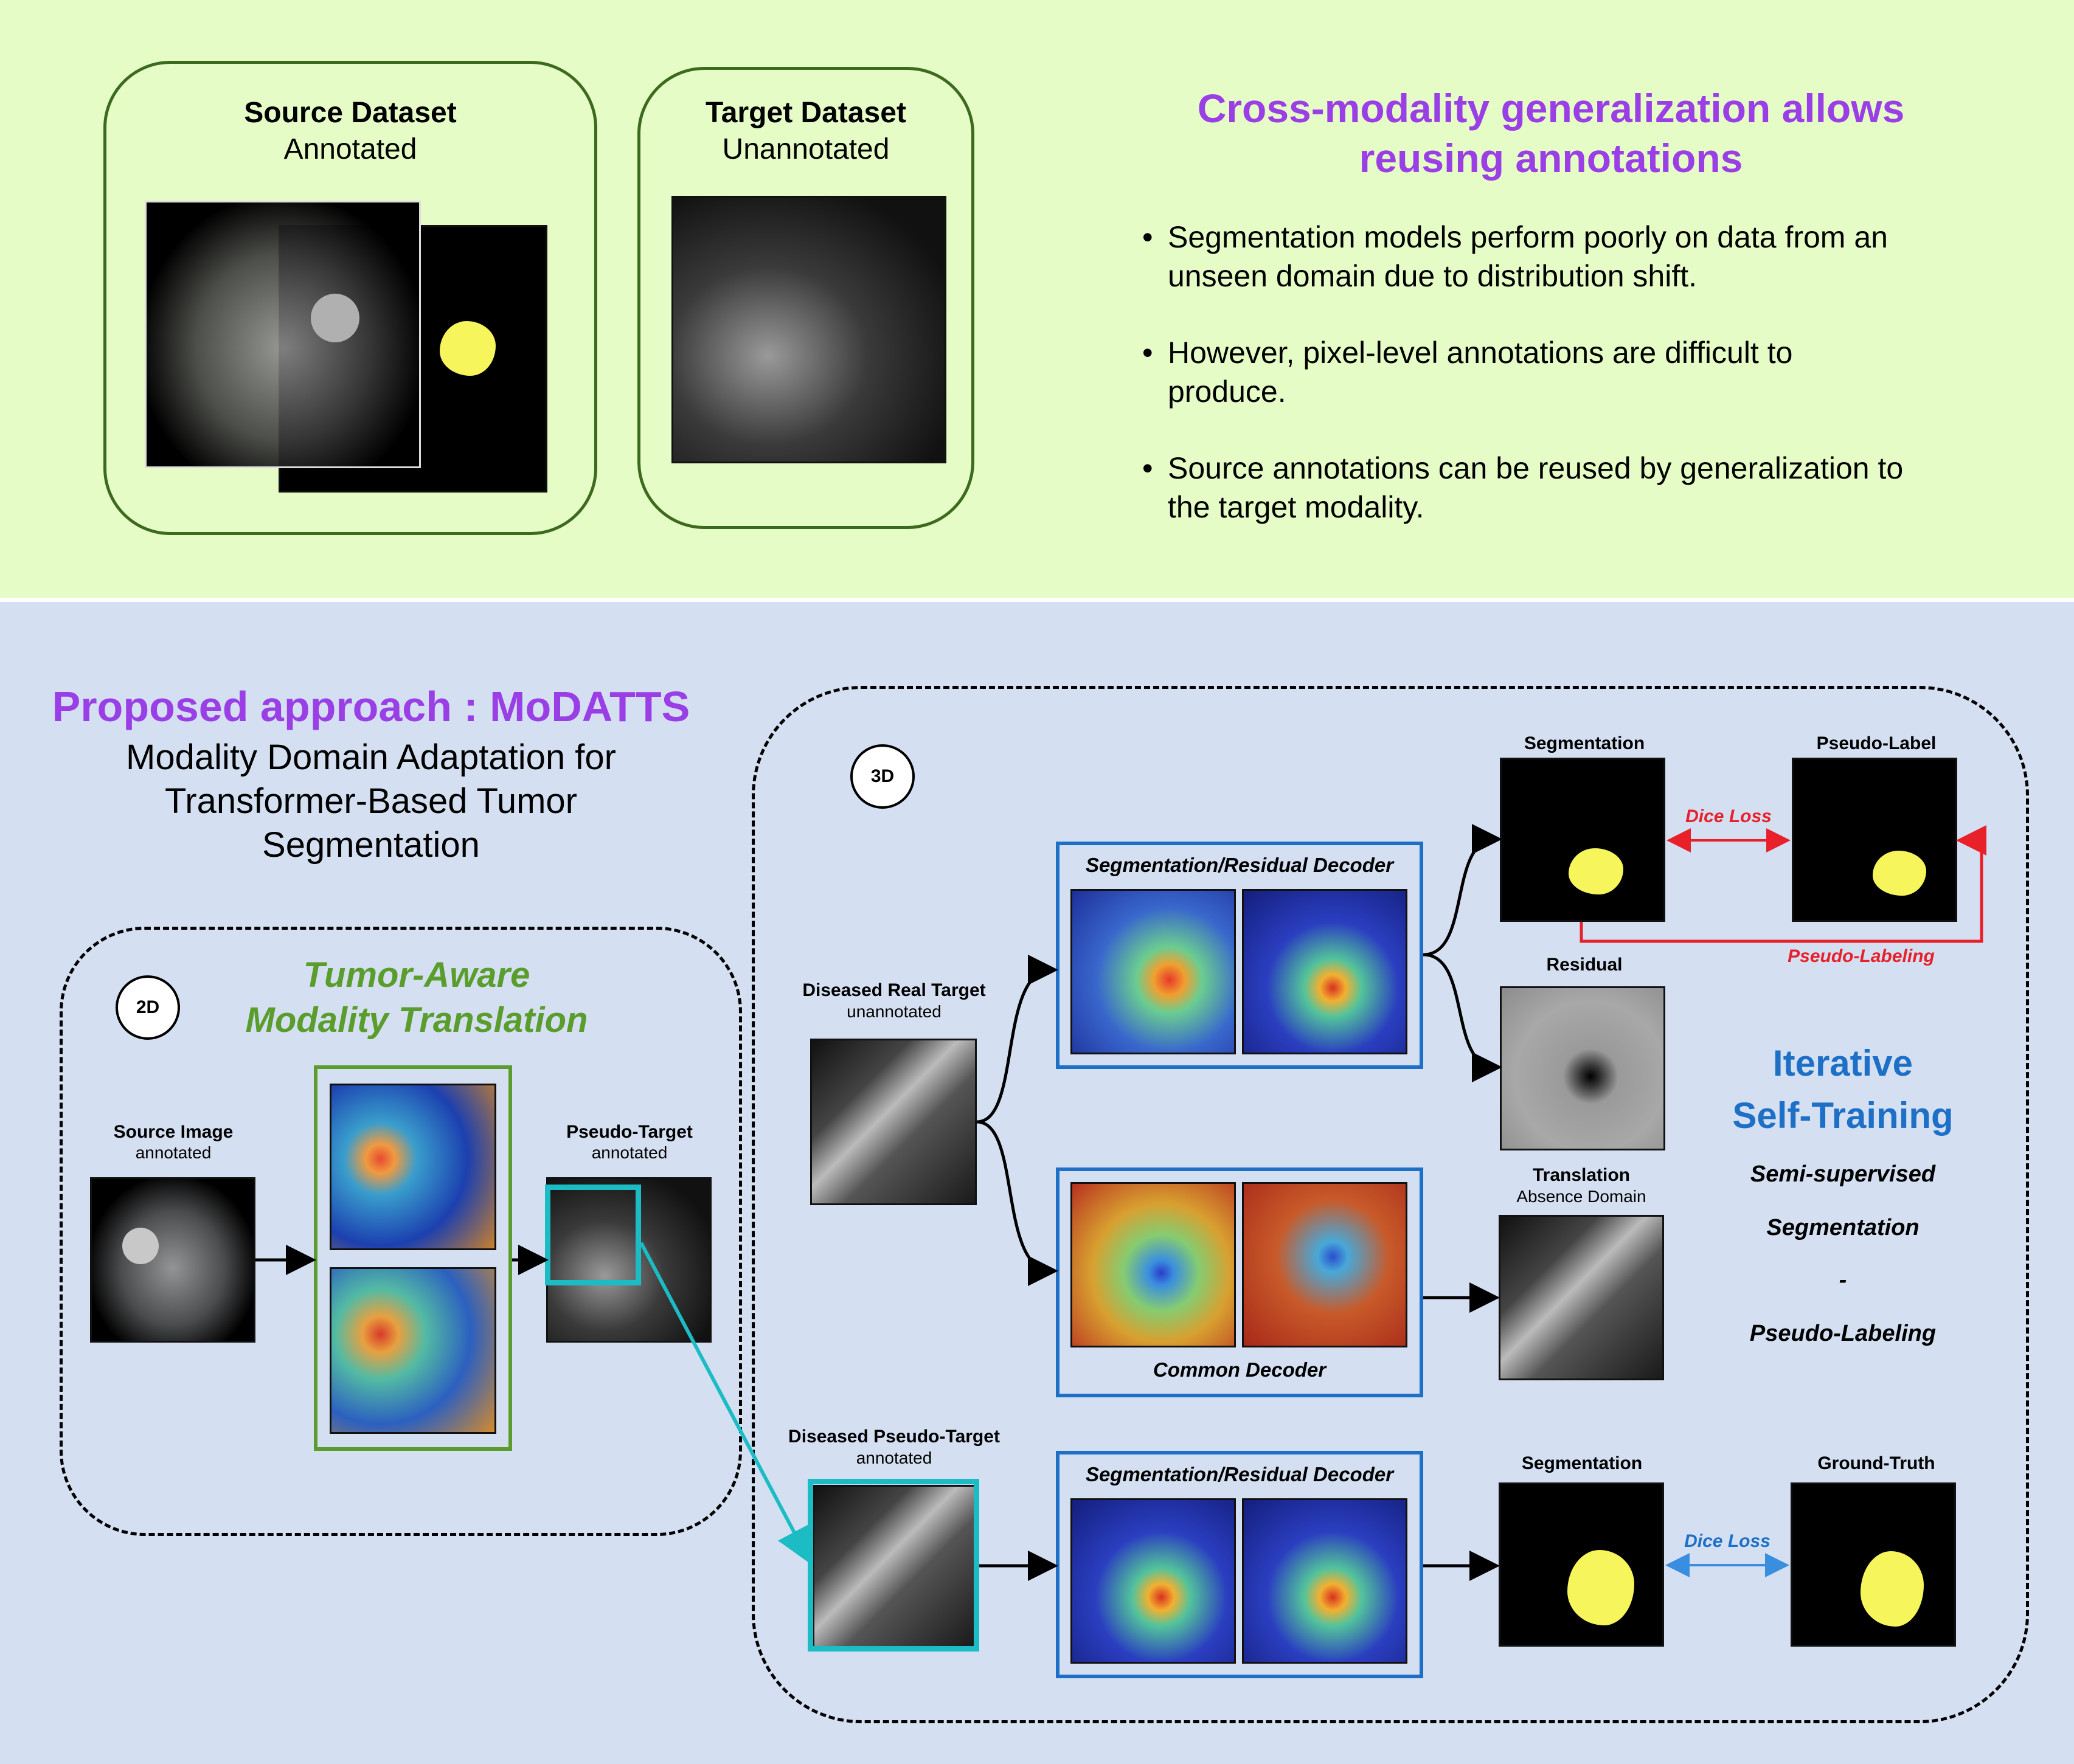 The height and width of the screenshot is (1764, 2074). Describe the element at coordinates (882, 776) in the screenshot. I see `stage-3d-badge: 3D` at that location.